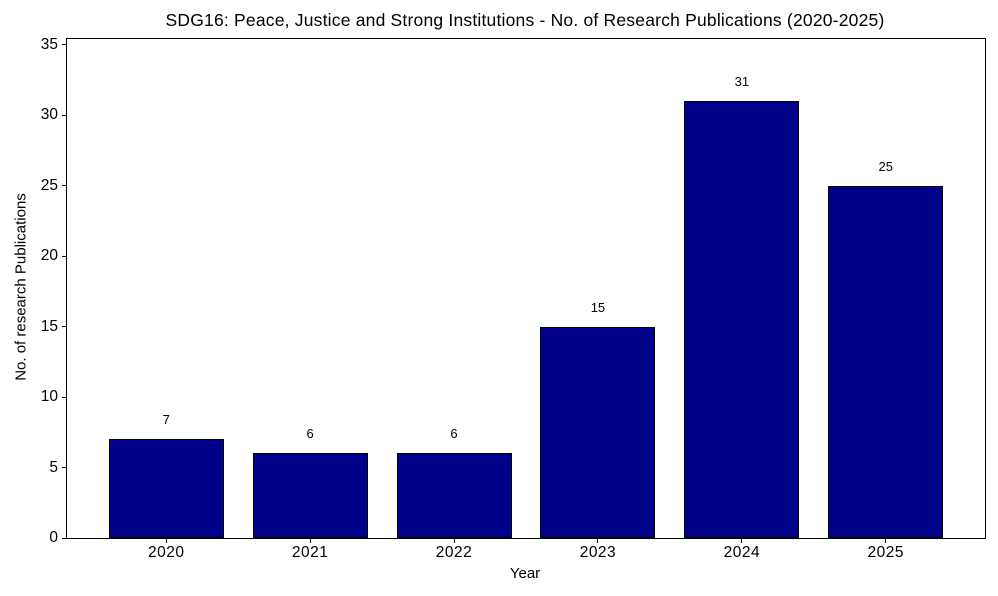 The width and height of the screenshot is (998, 596). I want to click on x-tick-label: 2024, so click(742, 552).